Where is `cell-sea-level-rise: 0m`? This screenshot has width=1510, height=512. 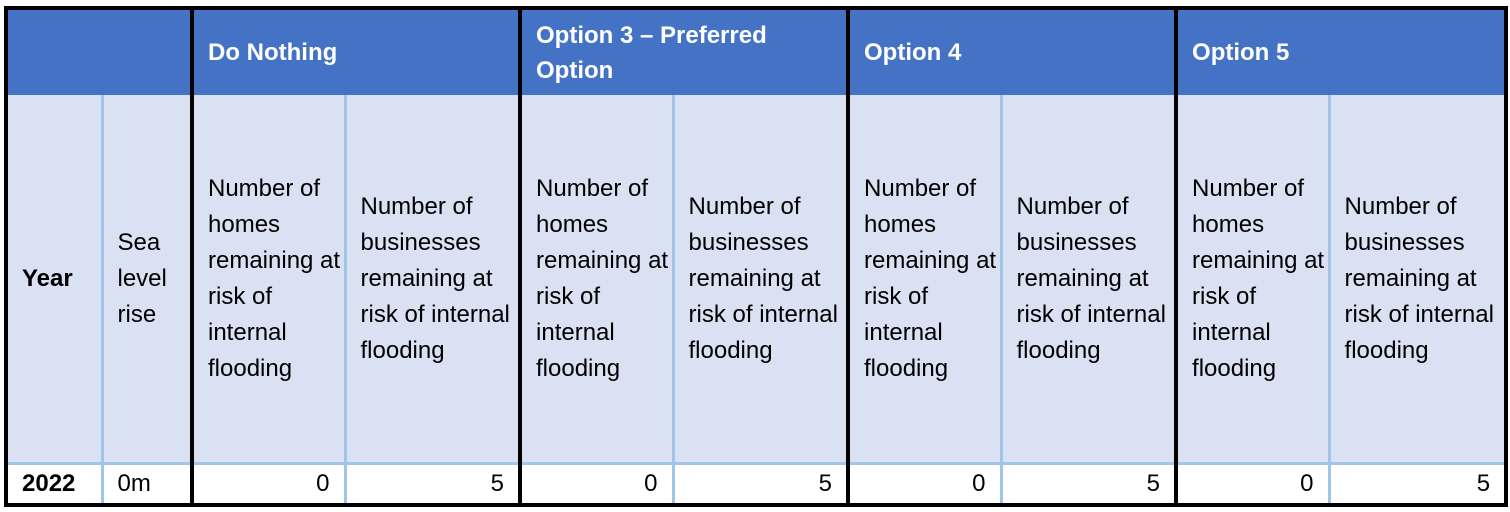 cell-sea-level-rise: 0m is located at coordinates (147, 485).